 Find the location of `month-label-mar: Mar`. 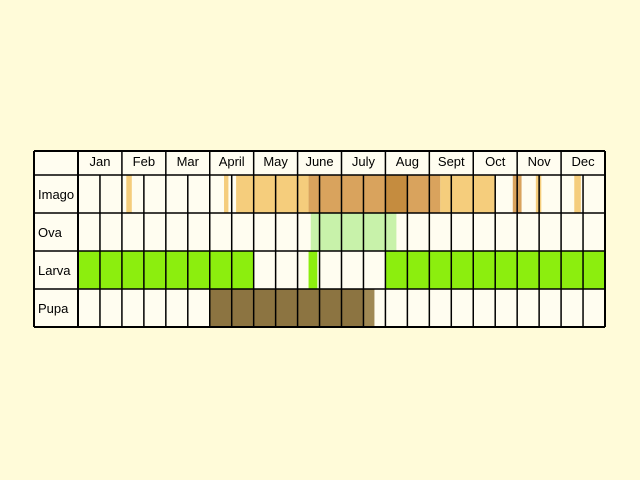

month-label-mar: Mar is located at coordinates (188, 161).